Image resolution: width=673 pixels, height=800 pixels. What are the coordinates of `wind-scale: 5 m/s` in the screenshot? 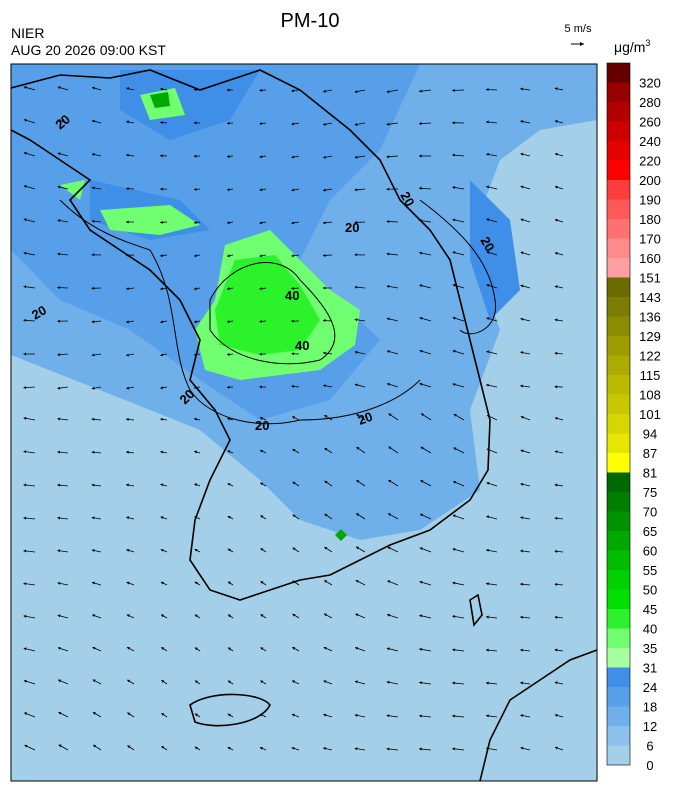 It's located at (578, 29).